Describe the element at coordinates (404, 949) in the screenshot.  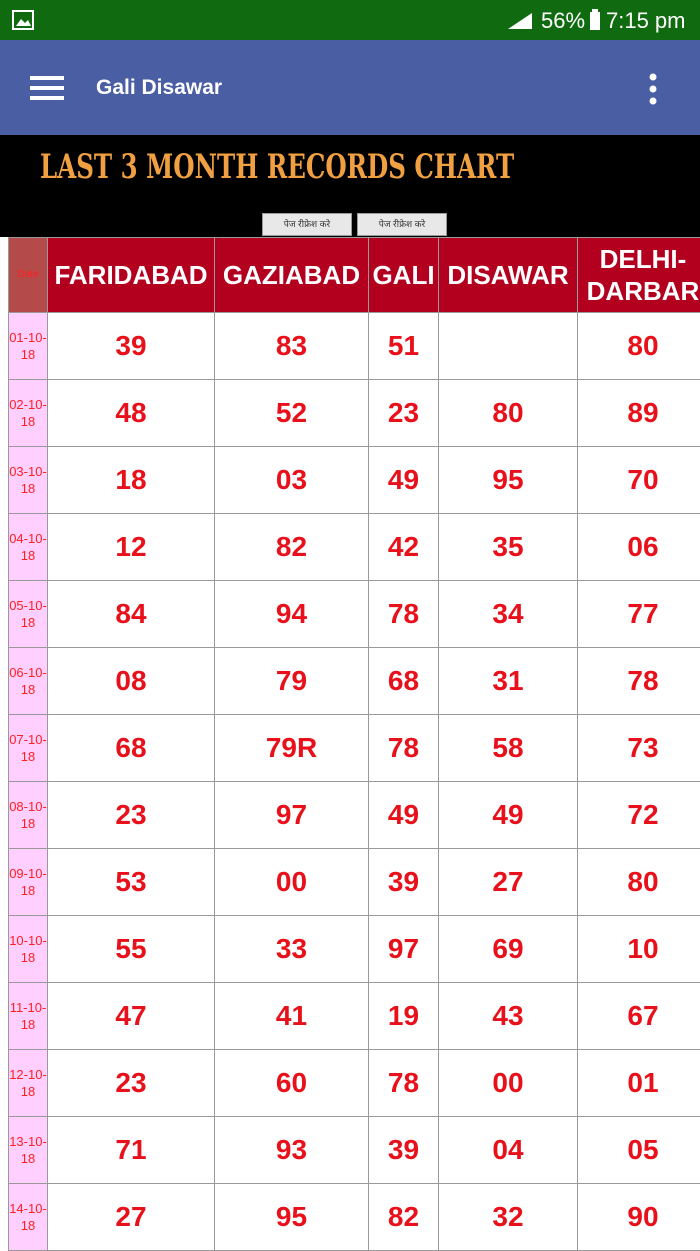
I see `result-cell: 97` at that location.